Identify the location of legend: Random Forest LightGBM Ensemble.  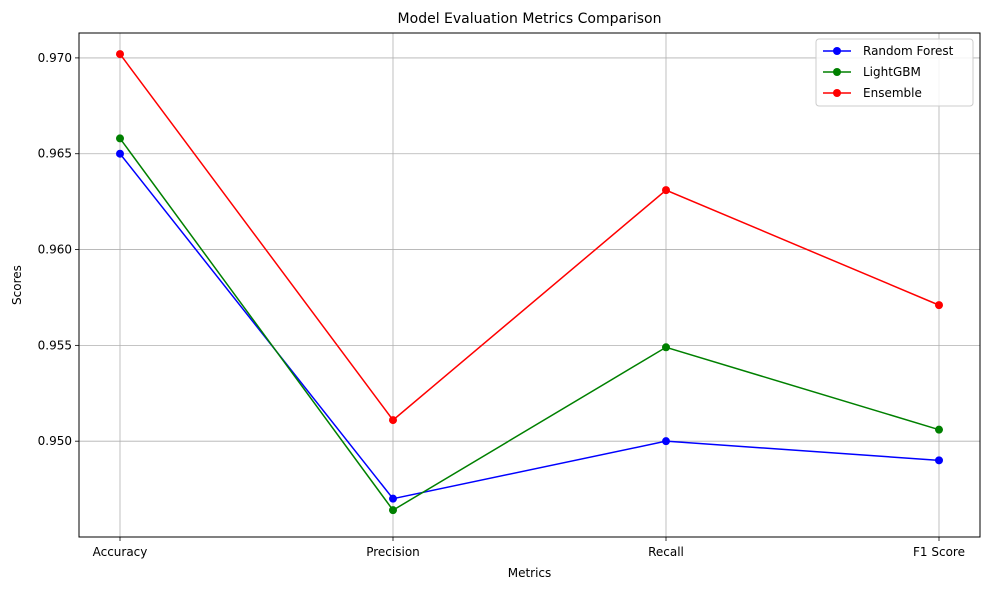
(894, 72).